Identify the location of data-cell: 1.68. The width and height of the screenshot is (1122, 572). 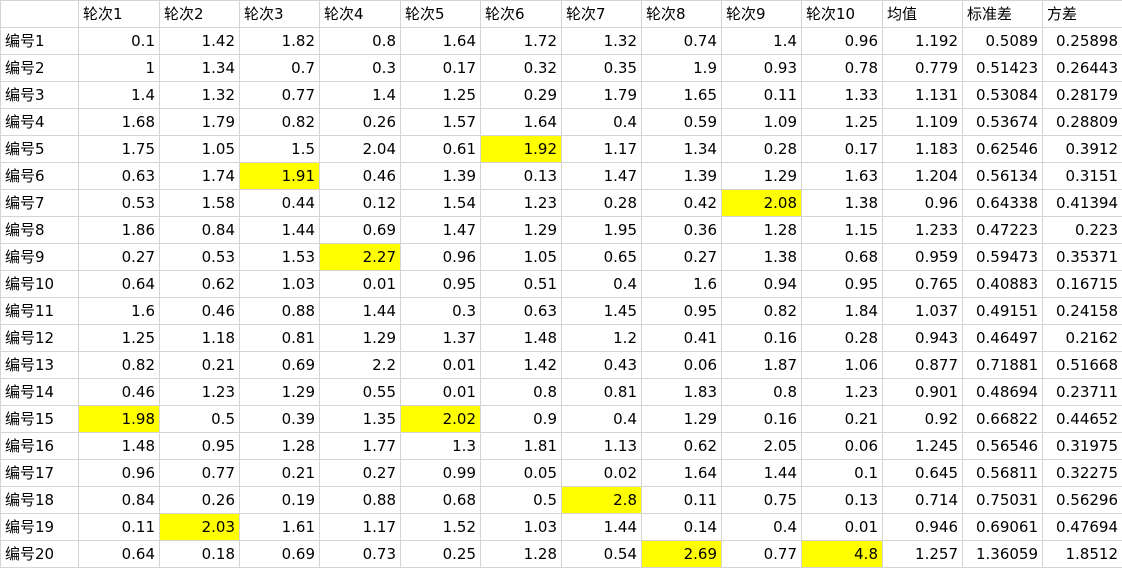
(119, 122).